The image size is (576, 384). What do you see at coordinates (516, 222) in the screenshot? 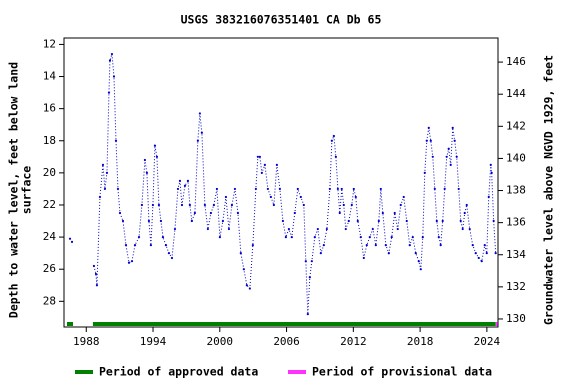
I see `y2-tick-label: 136` at bounding box center [516, 222].